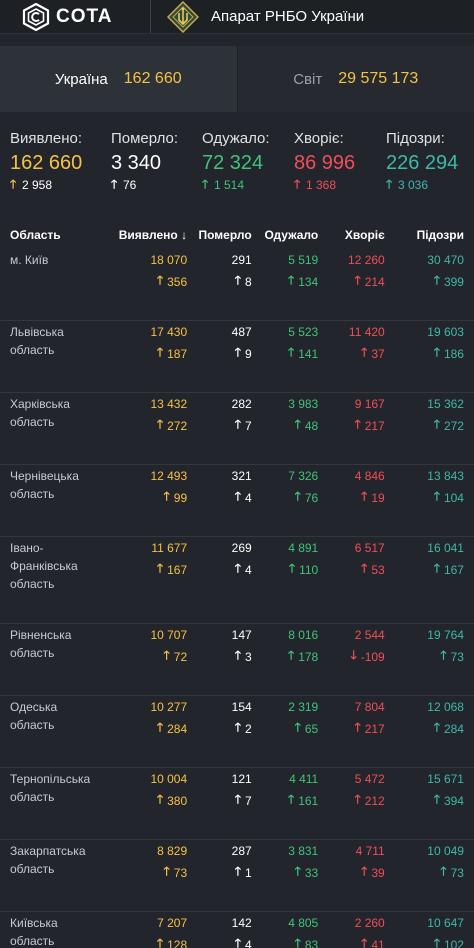 The height and width of the screenshot is (948, 474). I want to click on sick-delta: 🡑 217, so click(369, 425).